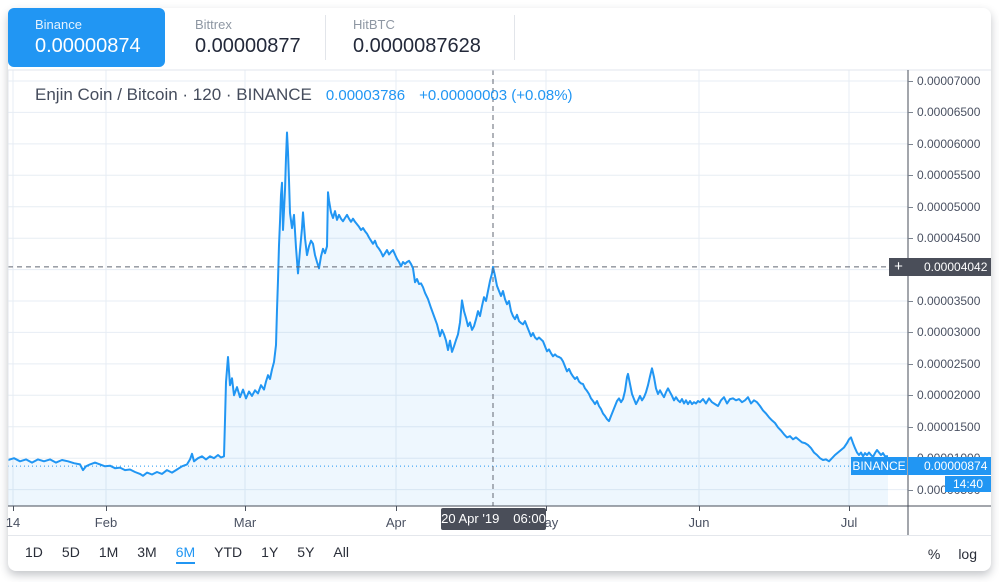  I want to click on tab-binance: Binance 0.00000874, so click(86, 37).